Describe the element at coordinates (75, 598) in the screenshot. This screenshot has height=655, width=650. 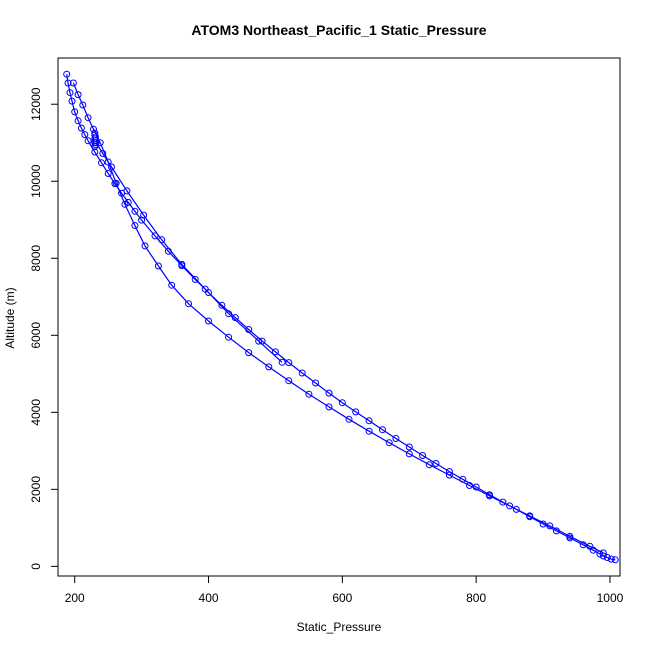
I see `x-tick-label: 200` at that location.